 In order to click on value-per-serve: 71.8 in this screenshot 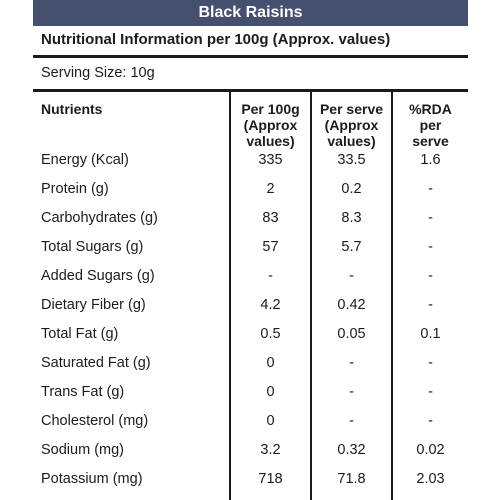, I will do `click(351, 478)`.